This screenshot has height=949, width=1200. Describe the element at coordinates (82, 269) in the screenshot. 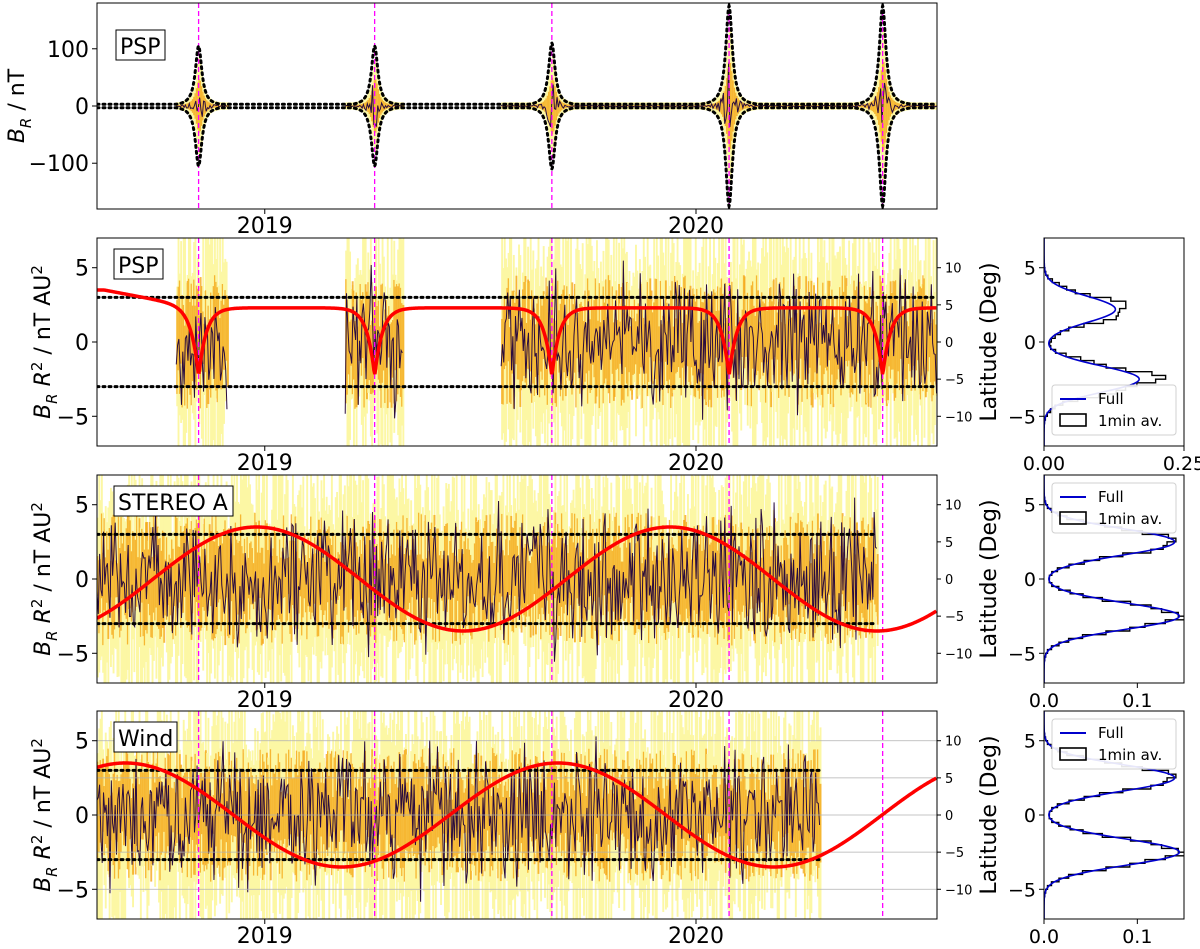

I see `psp_brr2-ytick-label: 5` at that location.